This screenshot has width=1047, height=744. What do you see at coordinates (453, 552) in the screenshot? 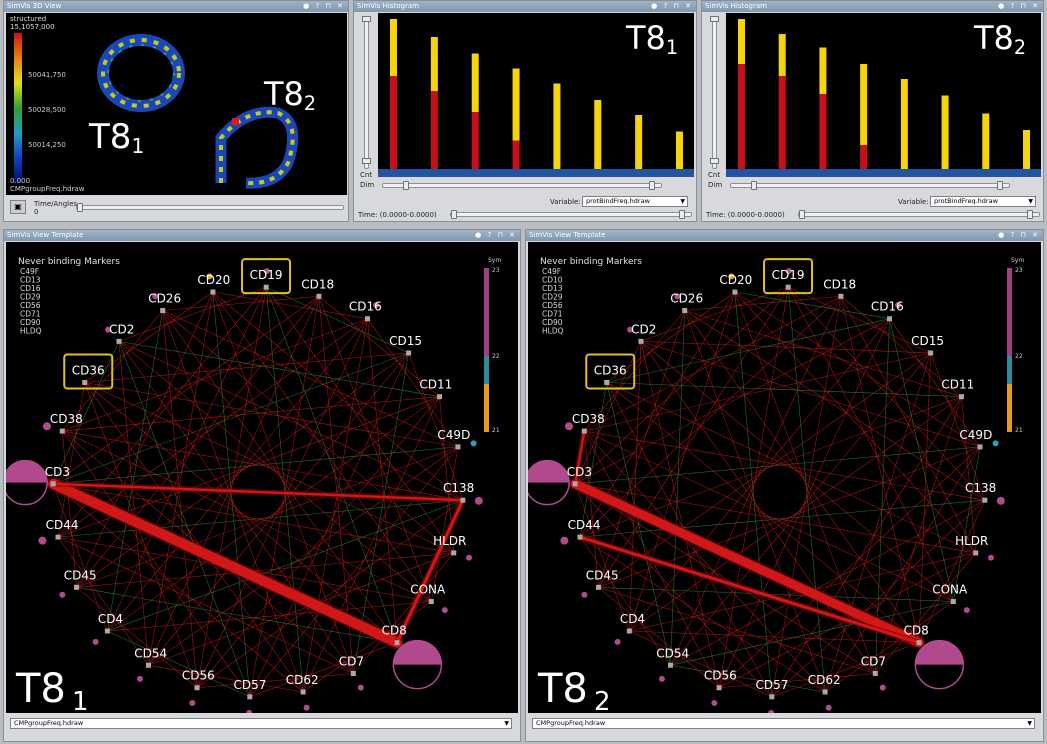
I see `graph1-node-HLDR` at bounding box center [453, 552].